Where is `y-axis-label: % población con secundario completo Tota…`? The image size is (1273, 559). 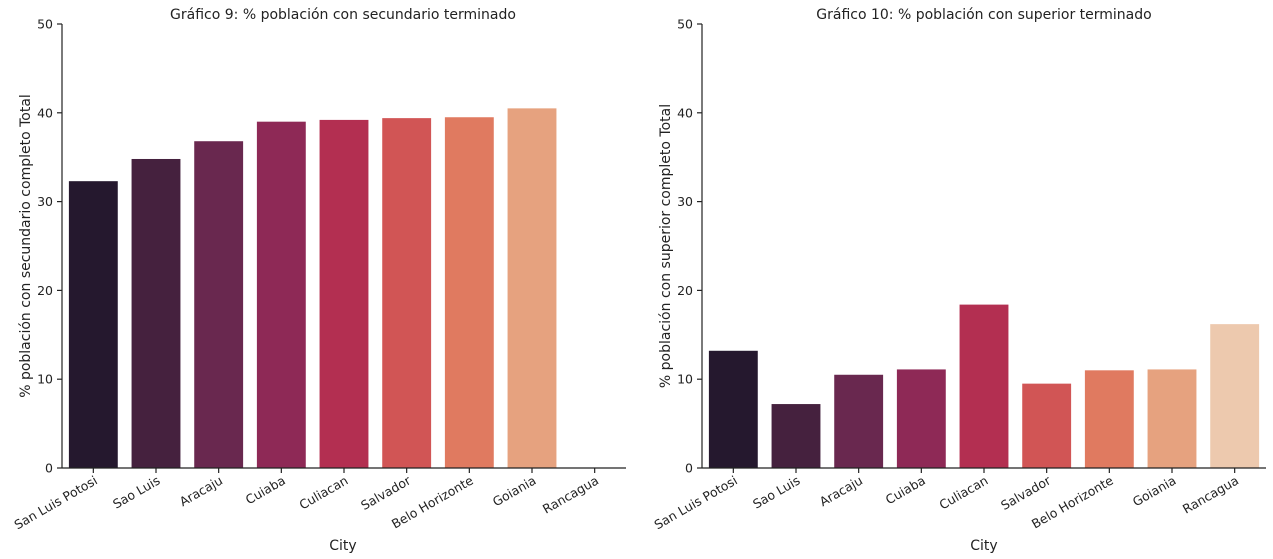
y-axis-label: % población con secundario completo Tota… is located at coordinates (26, 246).